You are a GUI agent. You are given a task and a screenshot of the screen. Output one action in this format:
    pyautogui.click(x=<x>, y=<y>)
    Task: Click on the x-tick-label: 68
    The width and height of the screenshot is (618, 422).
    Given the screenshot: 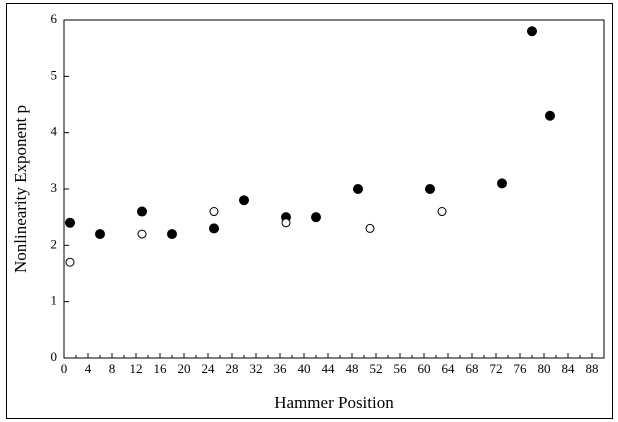 What is the action you would take?
    pyautogui.click(x=472, y=368)
    